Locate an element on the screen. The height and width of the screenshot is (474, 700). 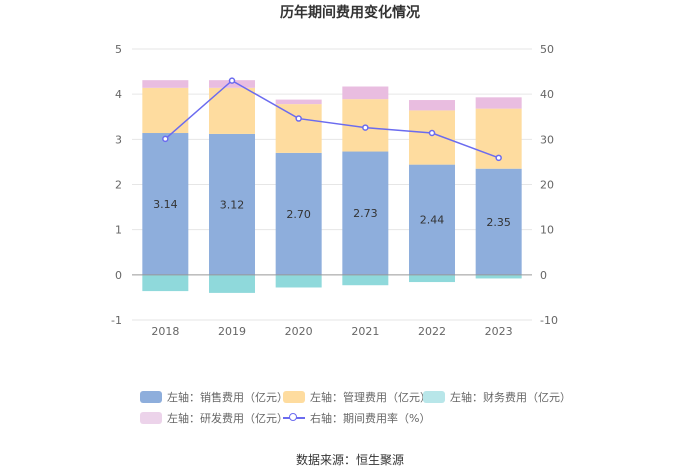
right-tick-label: 40 is located at coordinates (547, 94).